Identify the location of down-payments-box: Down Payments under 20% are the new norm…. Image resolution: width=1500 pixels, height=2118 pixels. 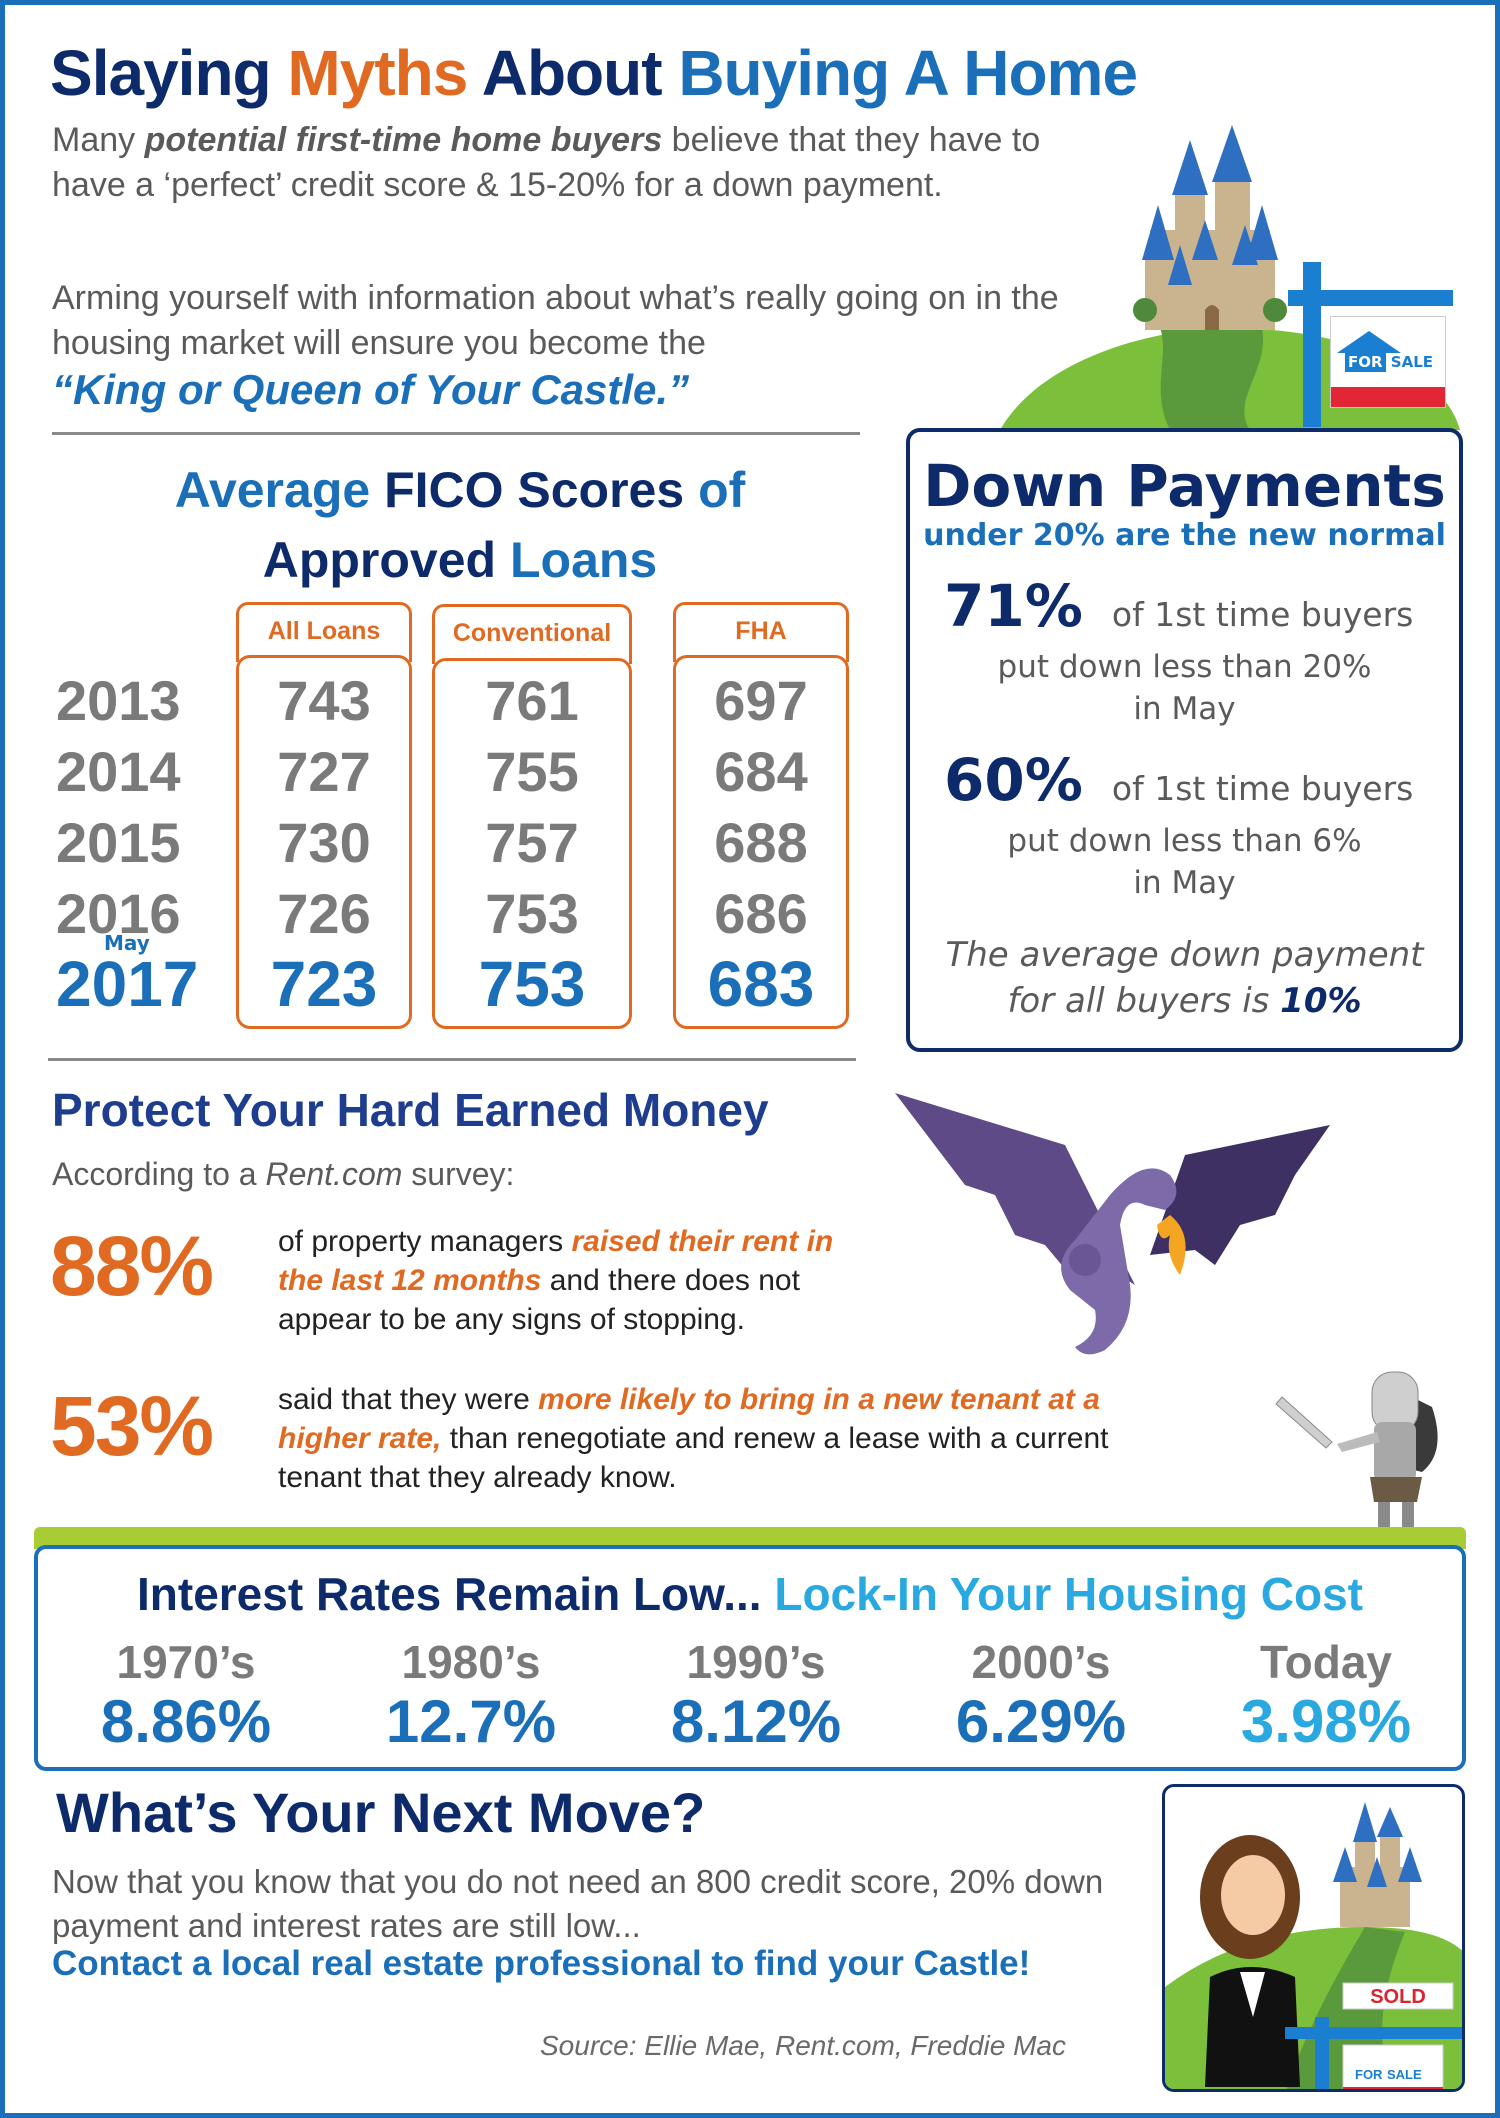
(1184, 740).